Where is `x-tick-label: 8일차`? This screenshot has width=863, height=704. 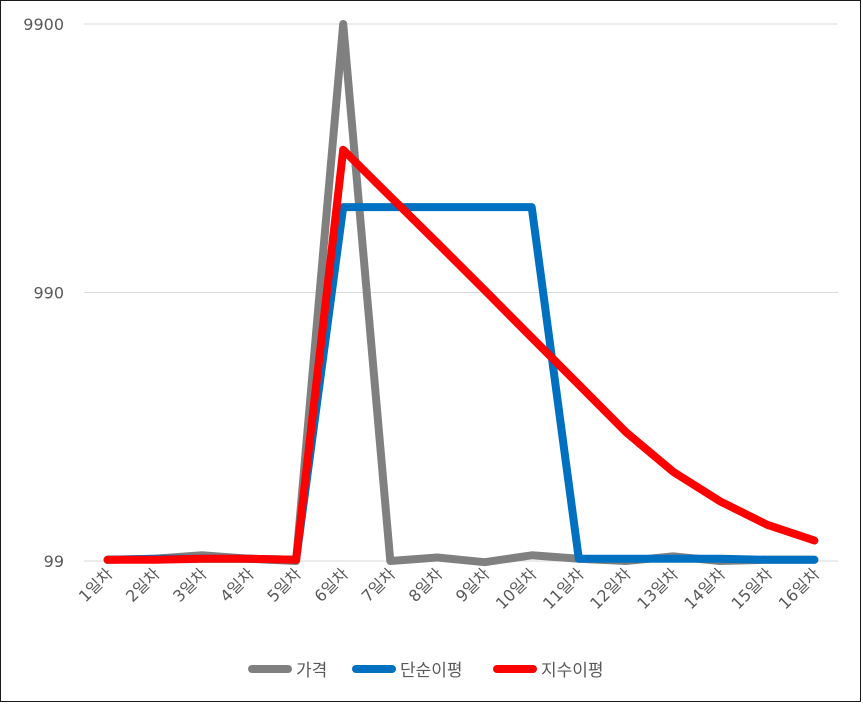 x-tick-label: 8일차 is located at coordinates (426, 585).